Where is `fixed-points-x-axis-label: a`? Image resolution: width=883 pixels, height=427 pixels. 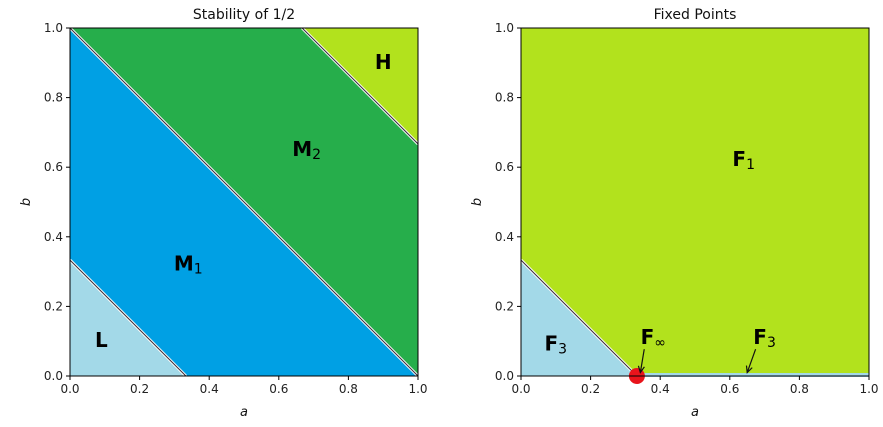
fixed-points-x-axis-label: a is located at coordinates (695, 412).